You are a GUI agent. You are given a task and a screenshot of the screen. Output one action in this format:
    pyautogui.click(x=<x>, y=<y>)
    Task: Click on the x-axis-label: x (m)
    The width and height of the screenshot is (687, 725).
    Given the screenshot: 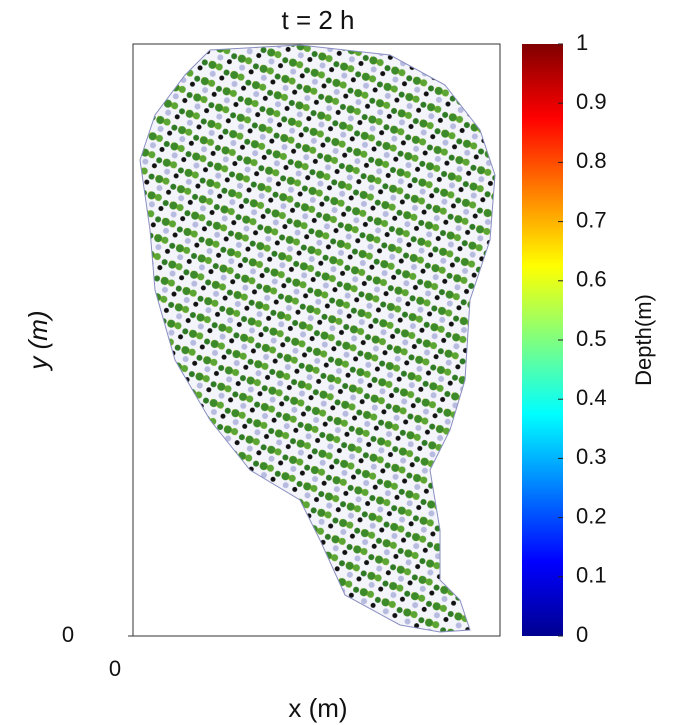 What is the action you would take?
    pyautogui.click(x=317, y=708)
    